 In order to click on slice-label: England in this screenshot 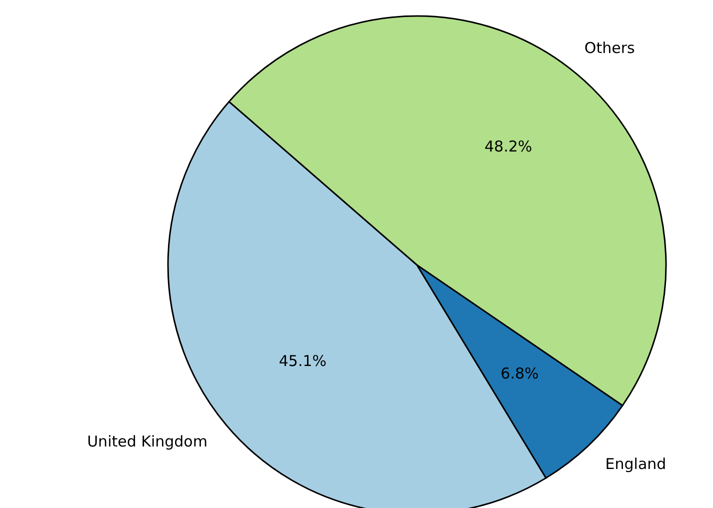, I will do `click(635, 463)`.